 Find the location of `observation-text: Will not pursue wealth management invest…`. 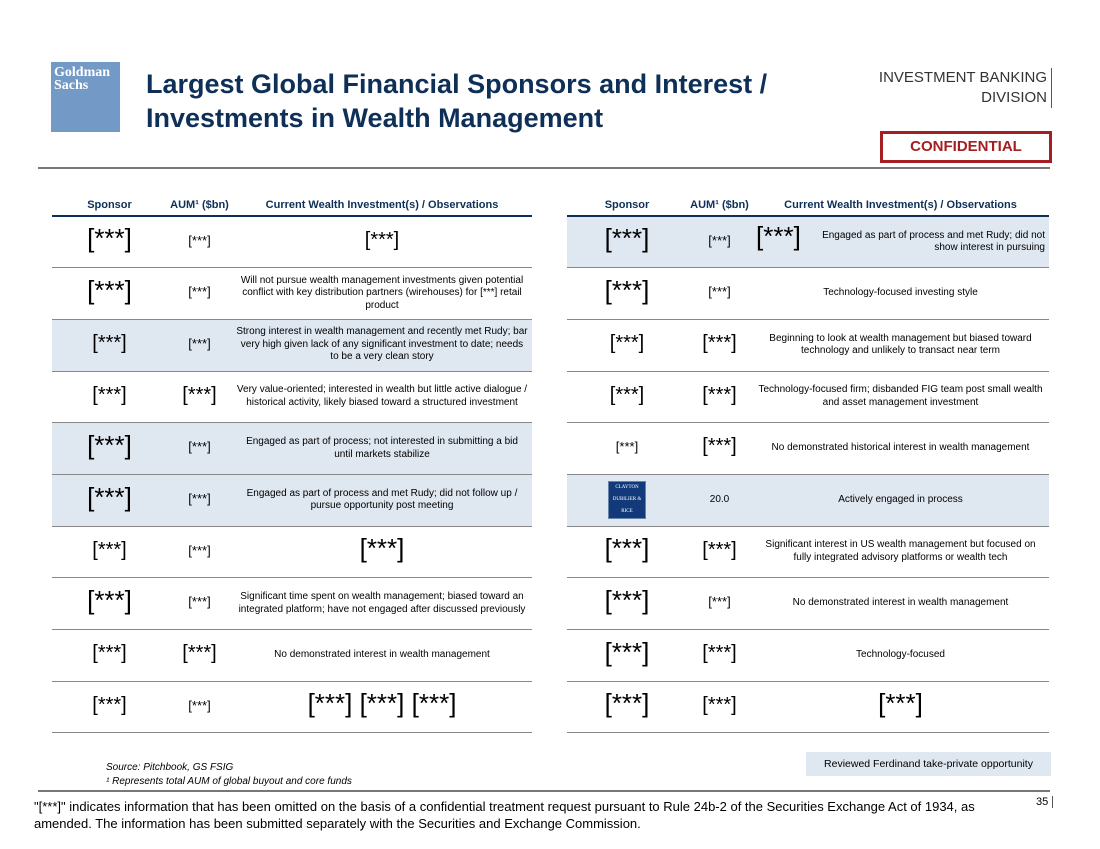

observation-text: Will not pursue wealth management invest… is located at coordinates (382, 292).